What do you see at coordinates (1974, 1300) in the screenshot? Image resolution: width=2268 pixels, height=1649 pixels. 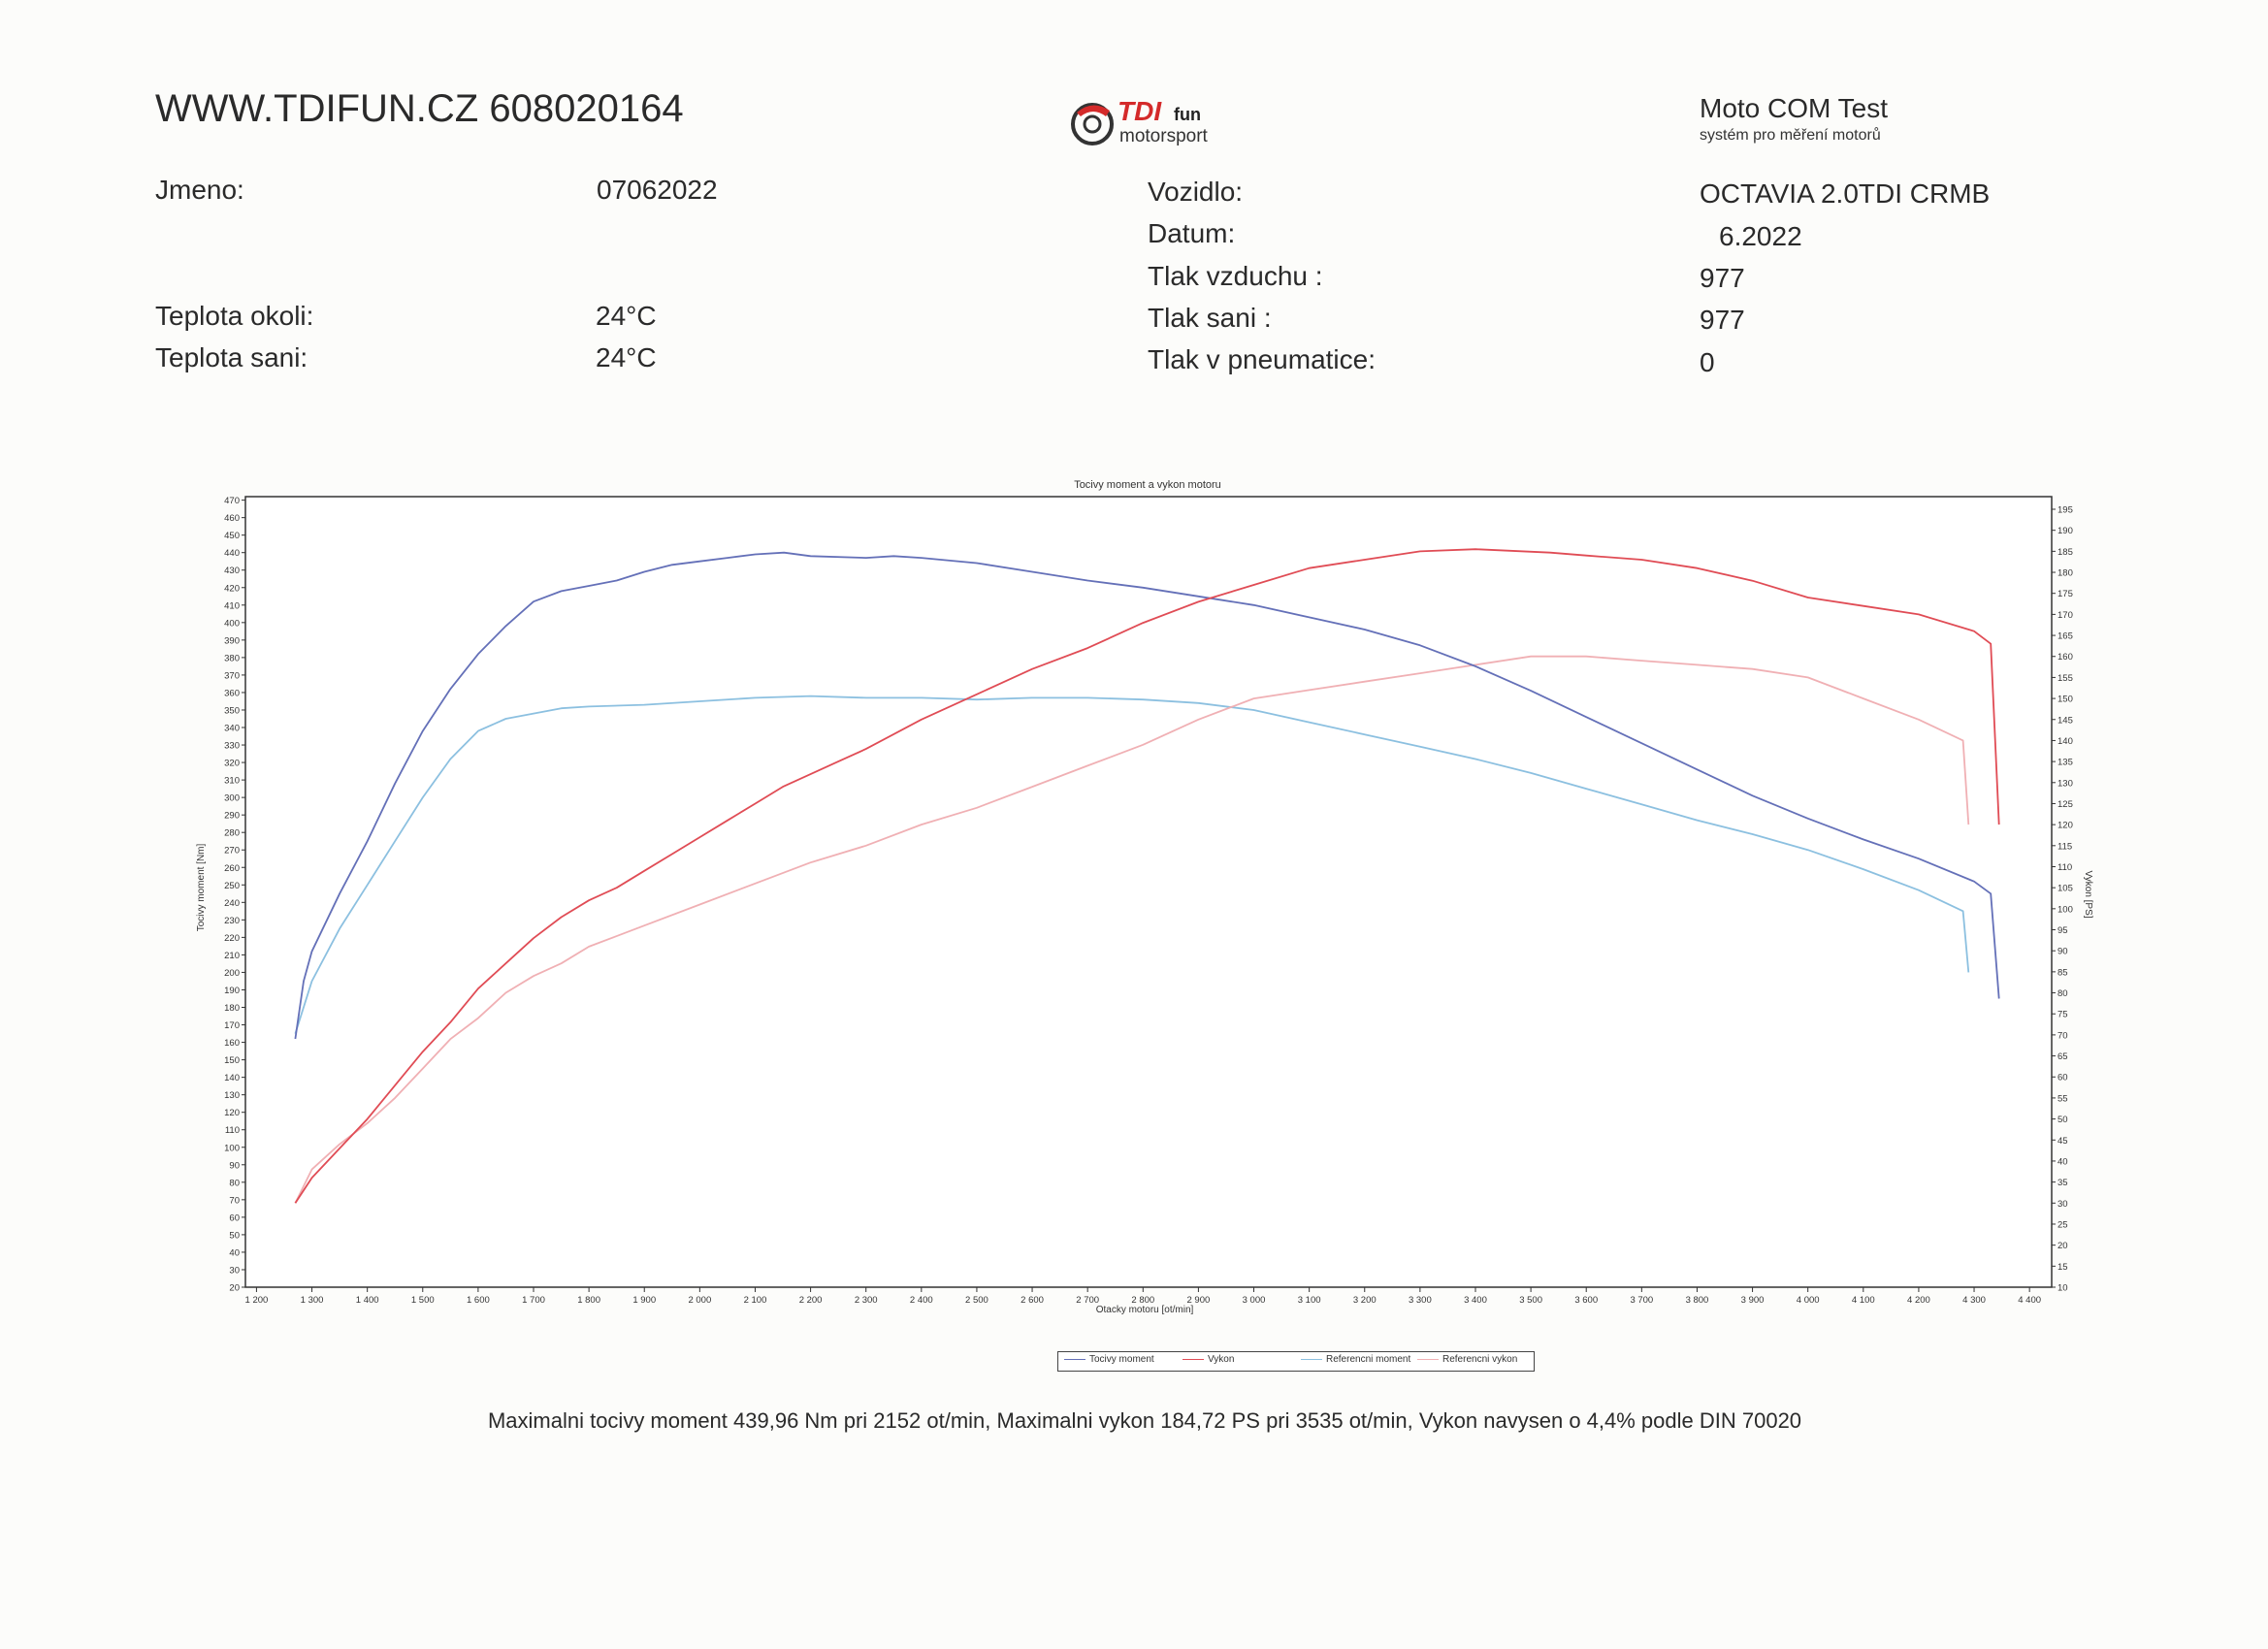 I see `x-tick-label: 4 300` at bounding box center [1974, 1300].